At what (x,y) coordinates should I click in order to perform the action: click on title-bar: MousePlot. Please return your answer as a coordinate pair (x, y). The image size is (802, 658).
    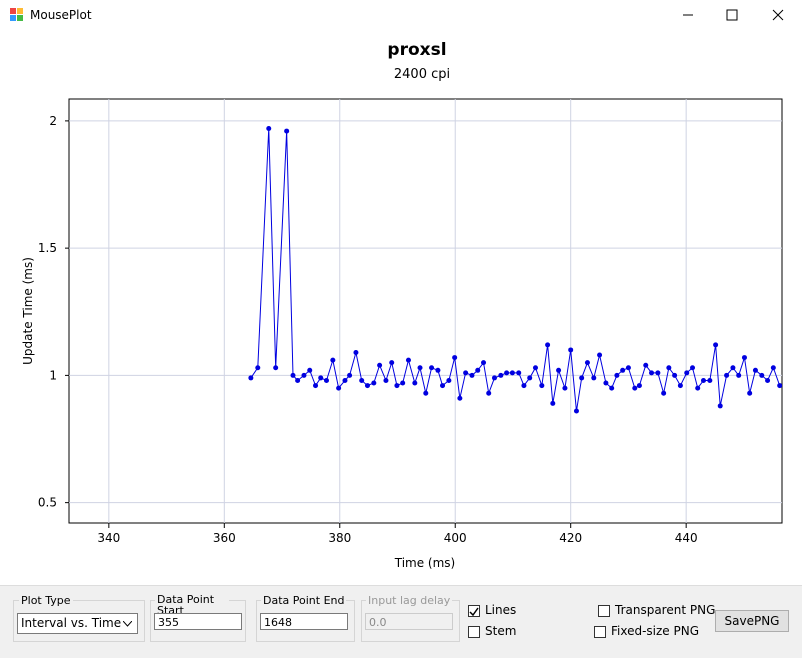
    Looking at the image, I should click on (401, 15).